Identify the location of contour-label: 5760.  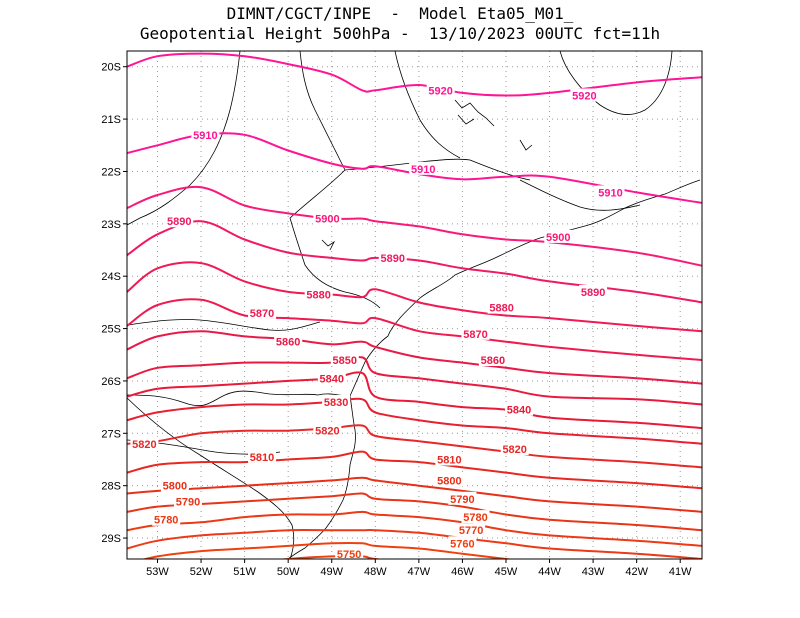
(462, 544).